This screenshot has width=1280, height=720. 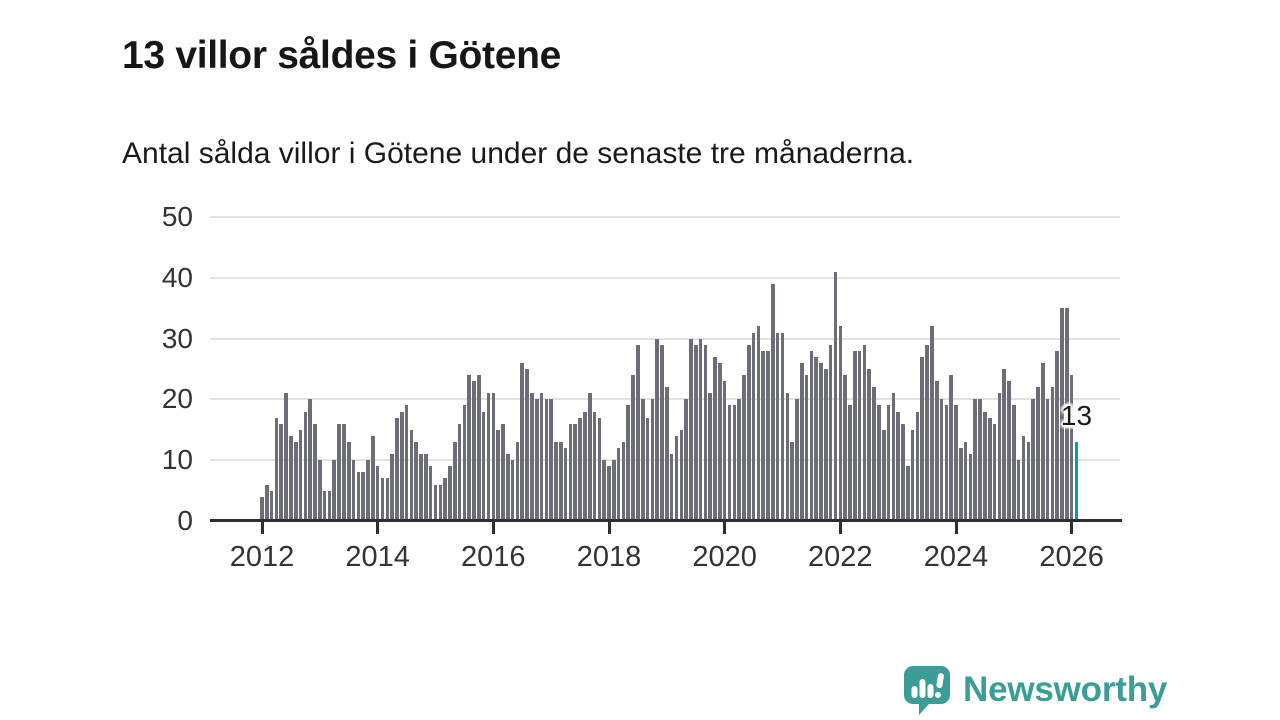 I want to click on highlighted-bar, so click(x=1076, y=481).